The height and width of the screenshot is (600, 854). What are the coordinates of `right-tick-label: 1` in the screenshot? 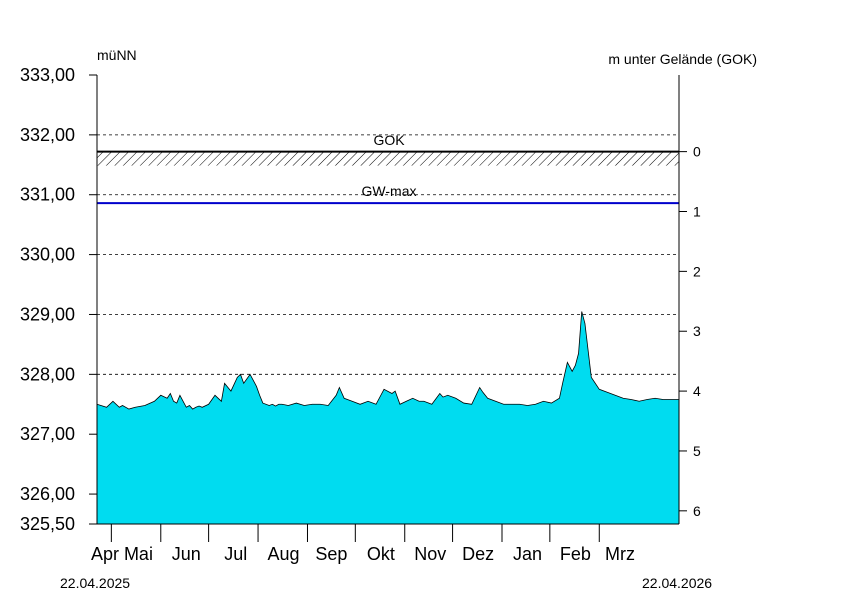 It's located at (697, 211).